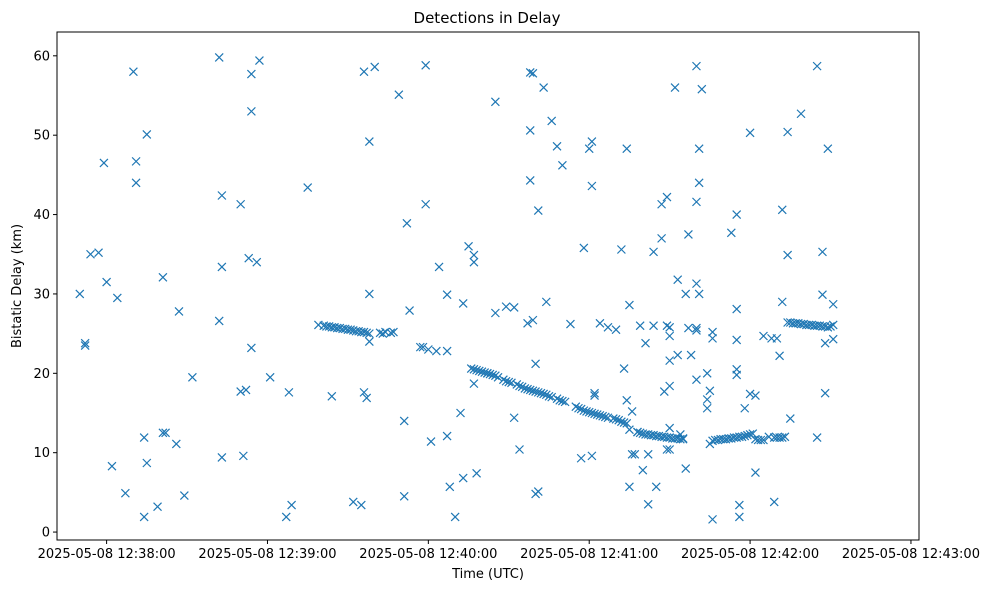 This screenshot has height=590, width=988. Describe the element at coordinates (41, 215) in the screenshot. I see `y-tick-label: 40` at that location.